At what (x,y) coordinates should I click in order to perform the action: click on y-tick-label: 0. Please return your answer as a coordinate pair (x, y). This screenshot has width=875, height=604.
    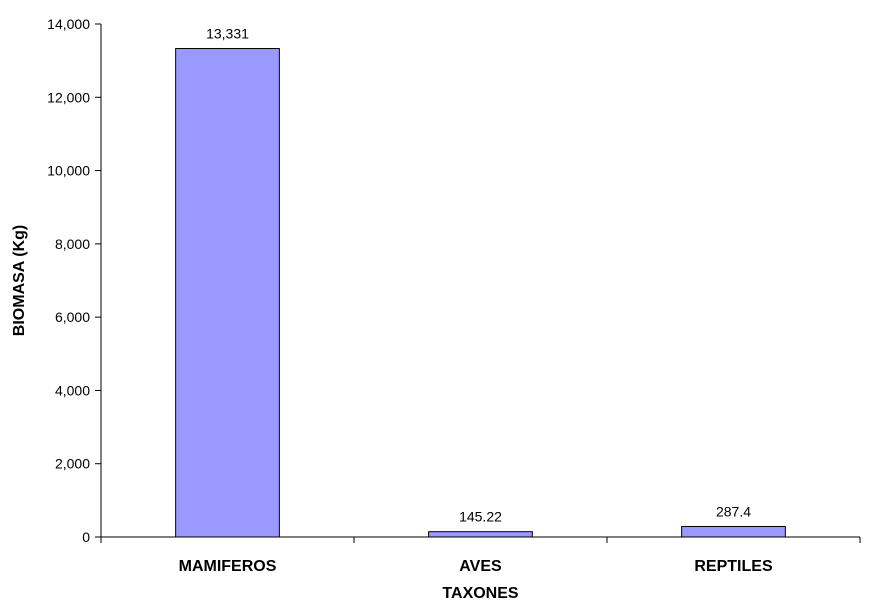
    Looking at the image, I should click on (86, 537).